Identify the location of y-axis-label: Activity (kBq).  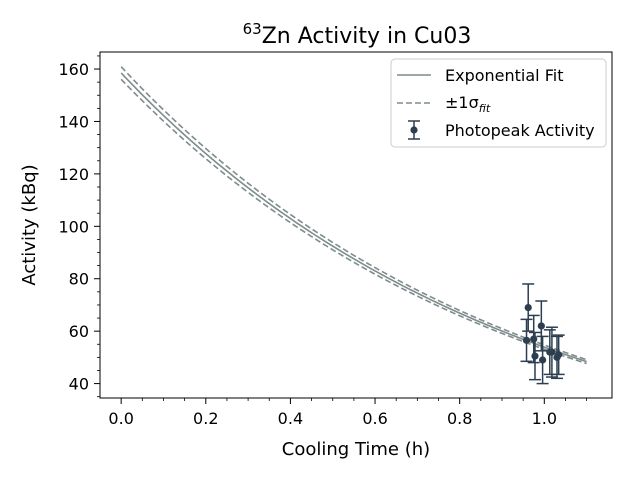
(29, 224).